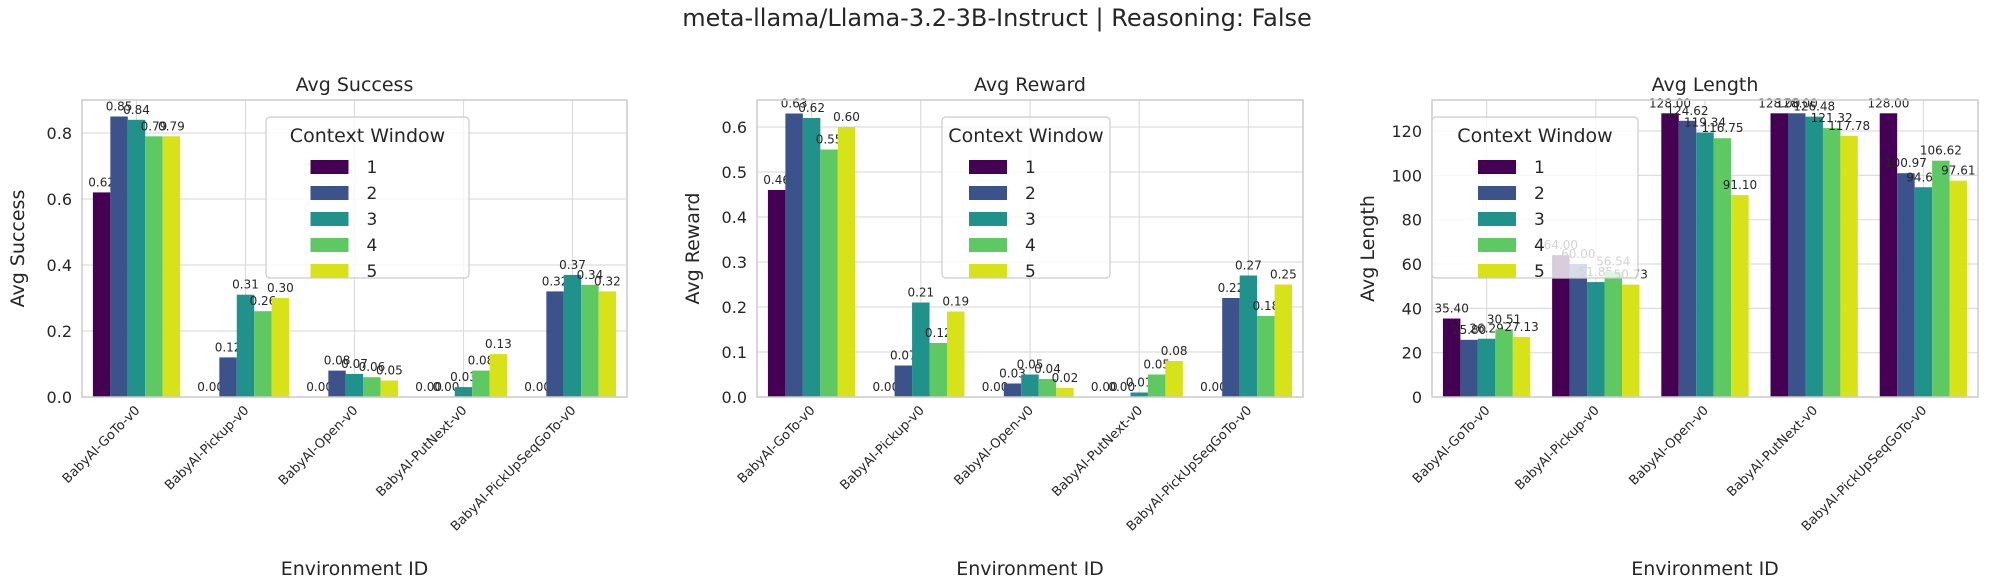 This screenshot has height=584, width=1994. I want to click on data-label: 0.27, so click(1248, 266).